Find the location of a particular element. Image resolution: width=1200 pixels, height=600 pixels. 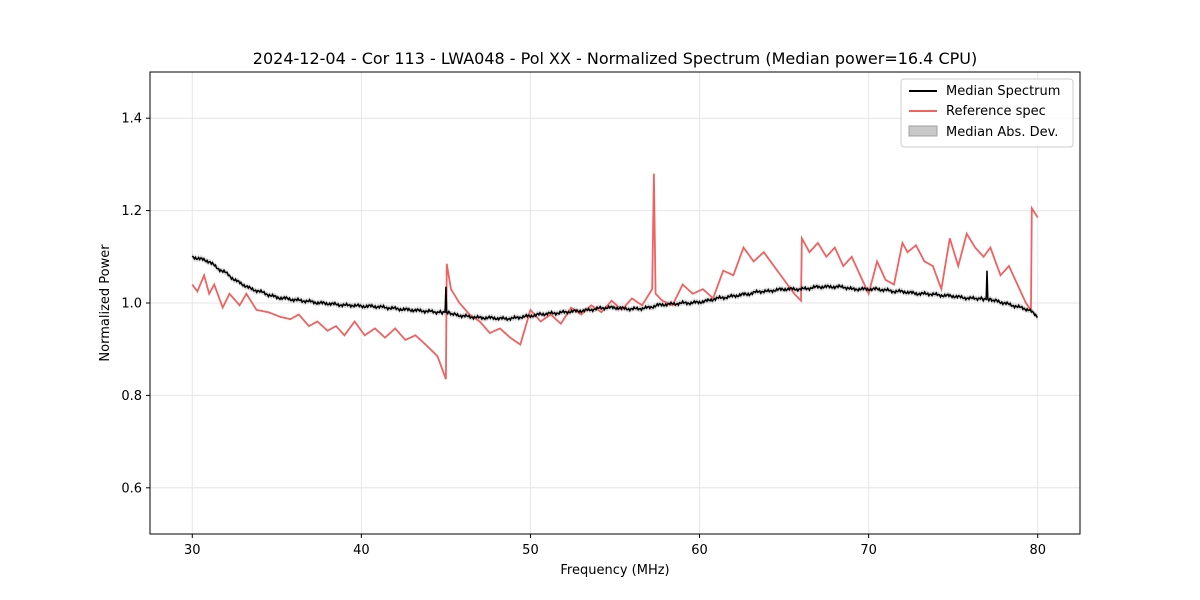

x-tick-label: 50 is located at coordinates (530, 550).